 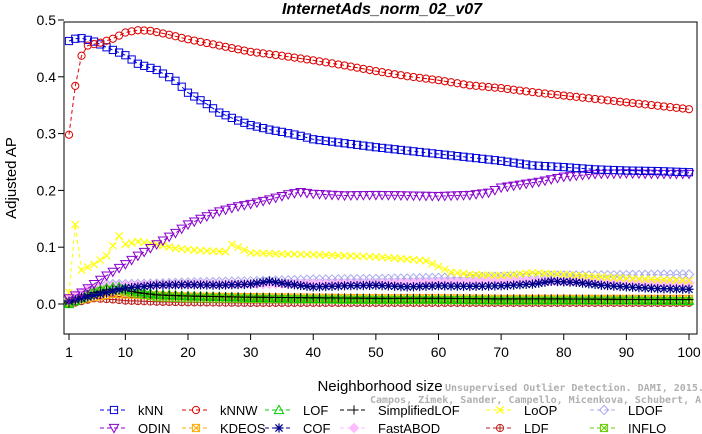 I want to click on legend-item-knn: kNN, so click(x=131, y=410).